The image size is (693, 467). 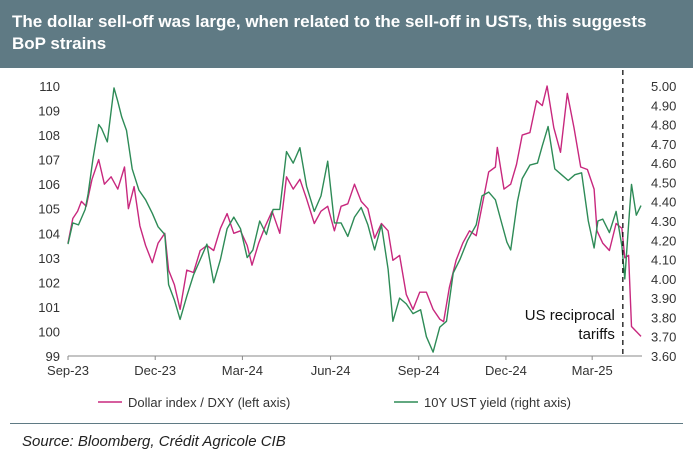 What do you see at coordinates (506, 370) in the screenshot?
I see `x-tick-label-Dec-24: Dec-24` at bounding box center [506, 370].